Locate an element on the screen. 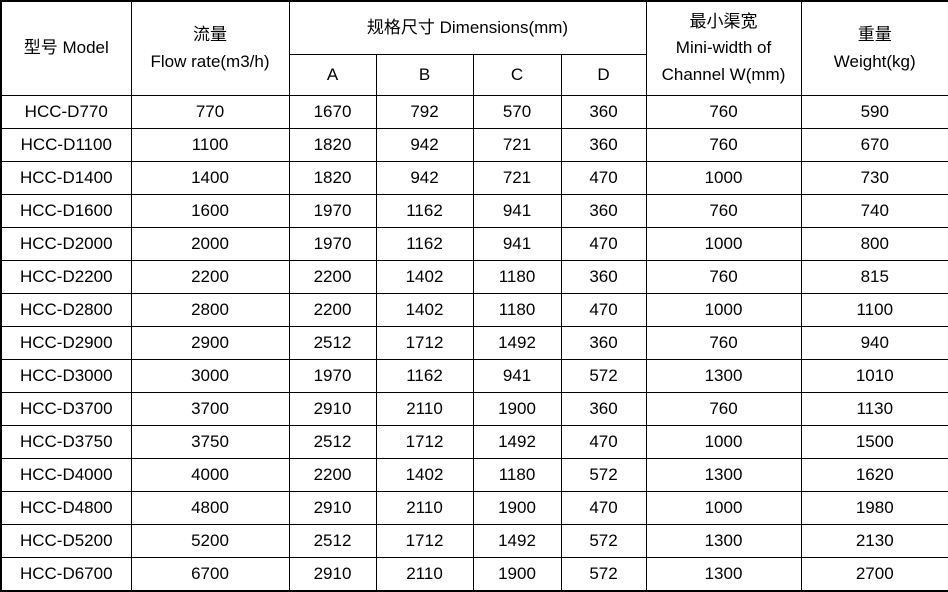  table-cell: 1400 is located at coordinates (210, 177).